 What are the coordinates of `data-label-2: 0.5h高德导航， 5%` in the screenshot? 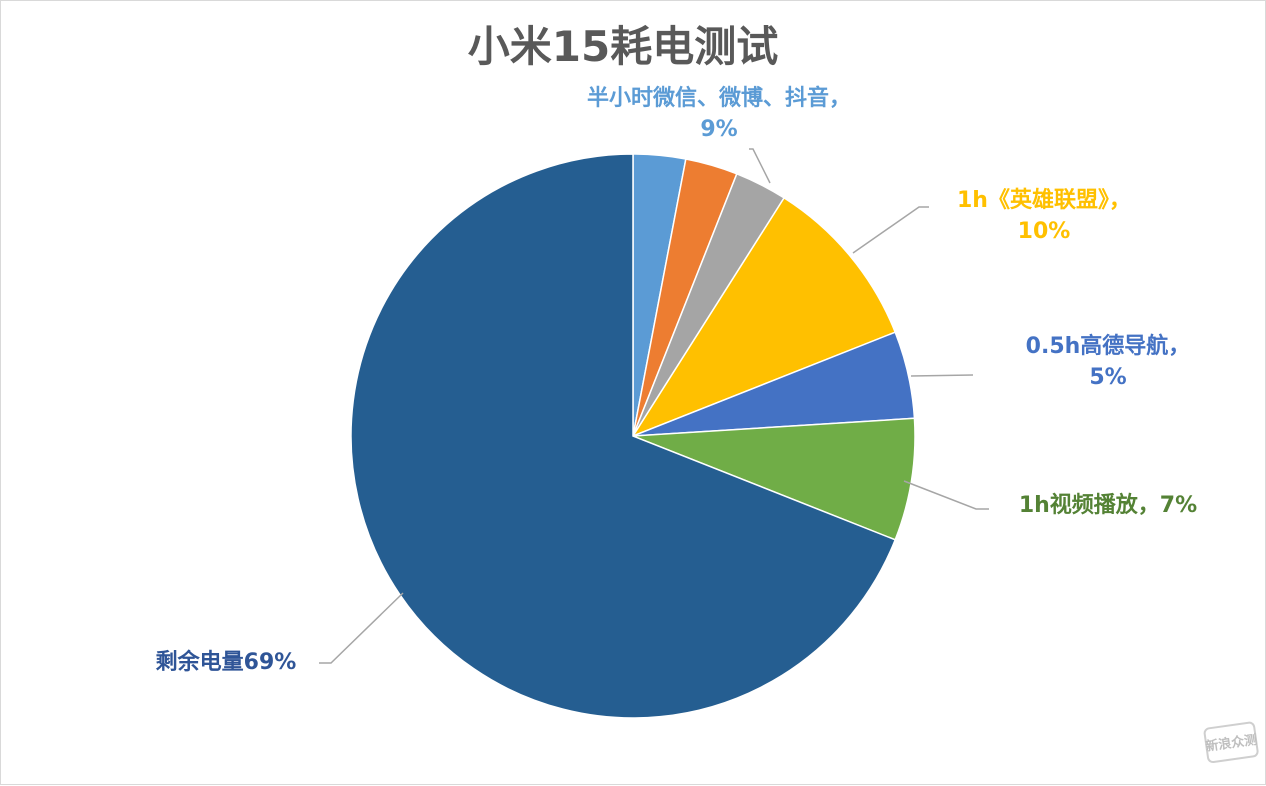 It's located at (1108, 361).